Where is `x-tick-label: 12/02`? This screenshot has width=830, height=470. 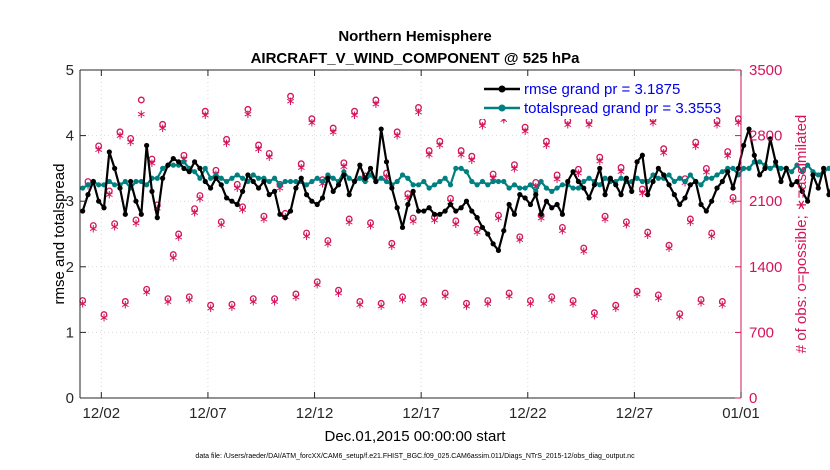
x-tick-label: 12/02 is located at coordinates (102, 413).